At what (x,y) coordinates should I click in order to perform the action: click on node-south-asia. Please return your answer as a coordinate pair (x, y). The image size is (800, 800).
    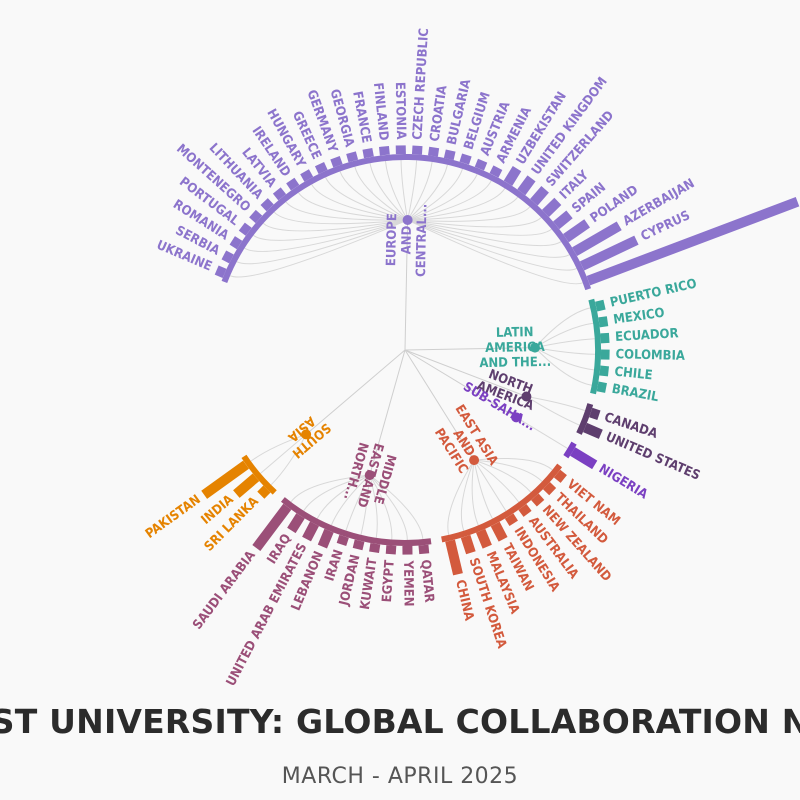
    Looking at the image, I should click on (306, 434).